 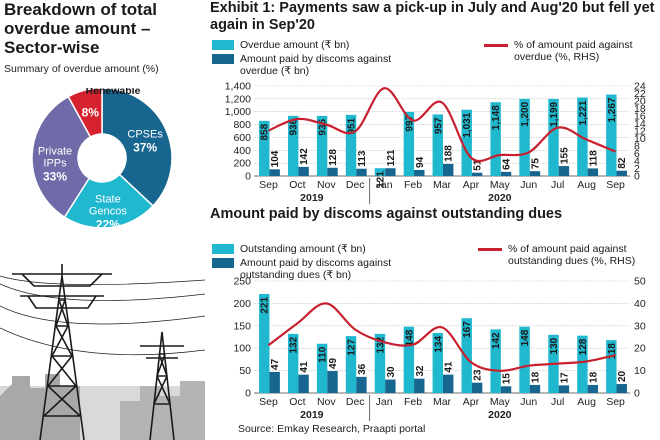 What do you see at coordinates (640, 132) in the screenshot?
I see `y2-tick-label: 12` at bounding box center [640, 132].